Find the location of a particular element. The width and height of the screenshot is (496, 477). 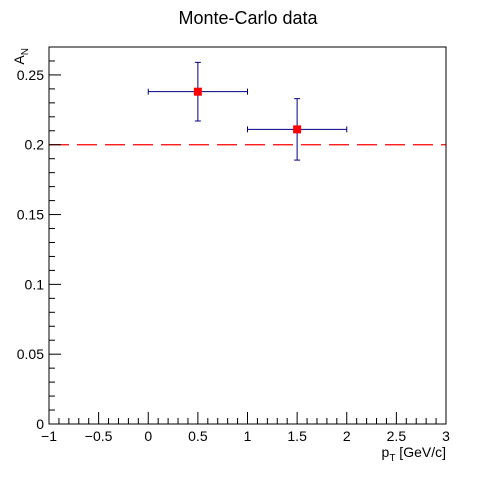

y-tick-label: 0.05 is located at coordinates (30, 354).